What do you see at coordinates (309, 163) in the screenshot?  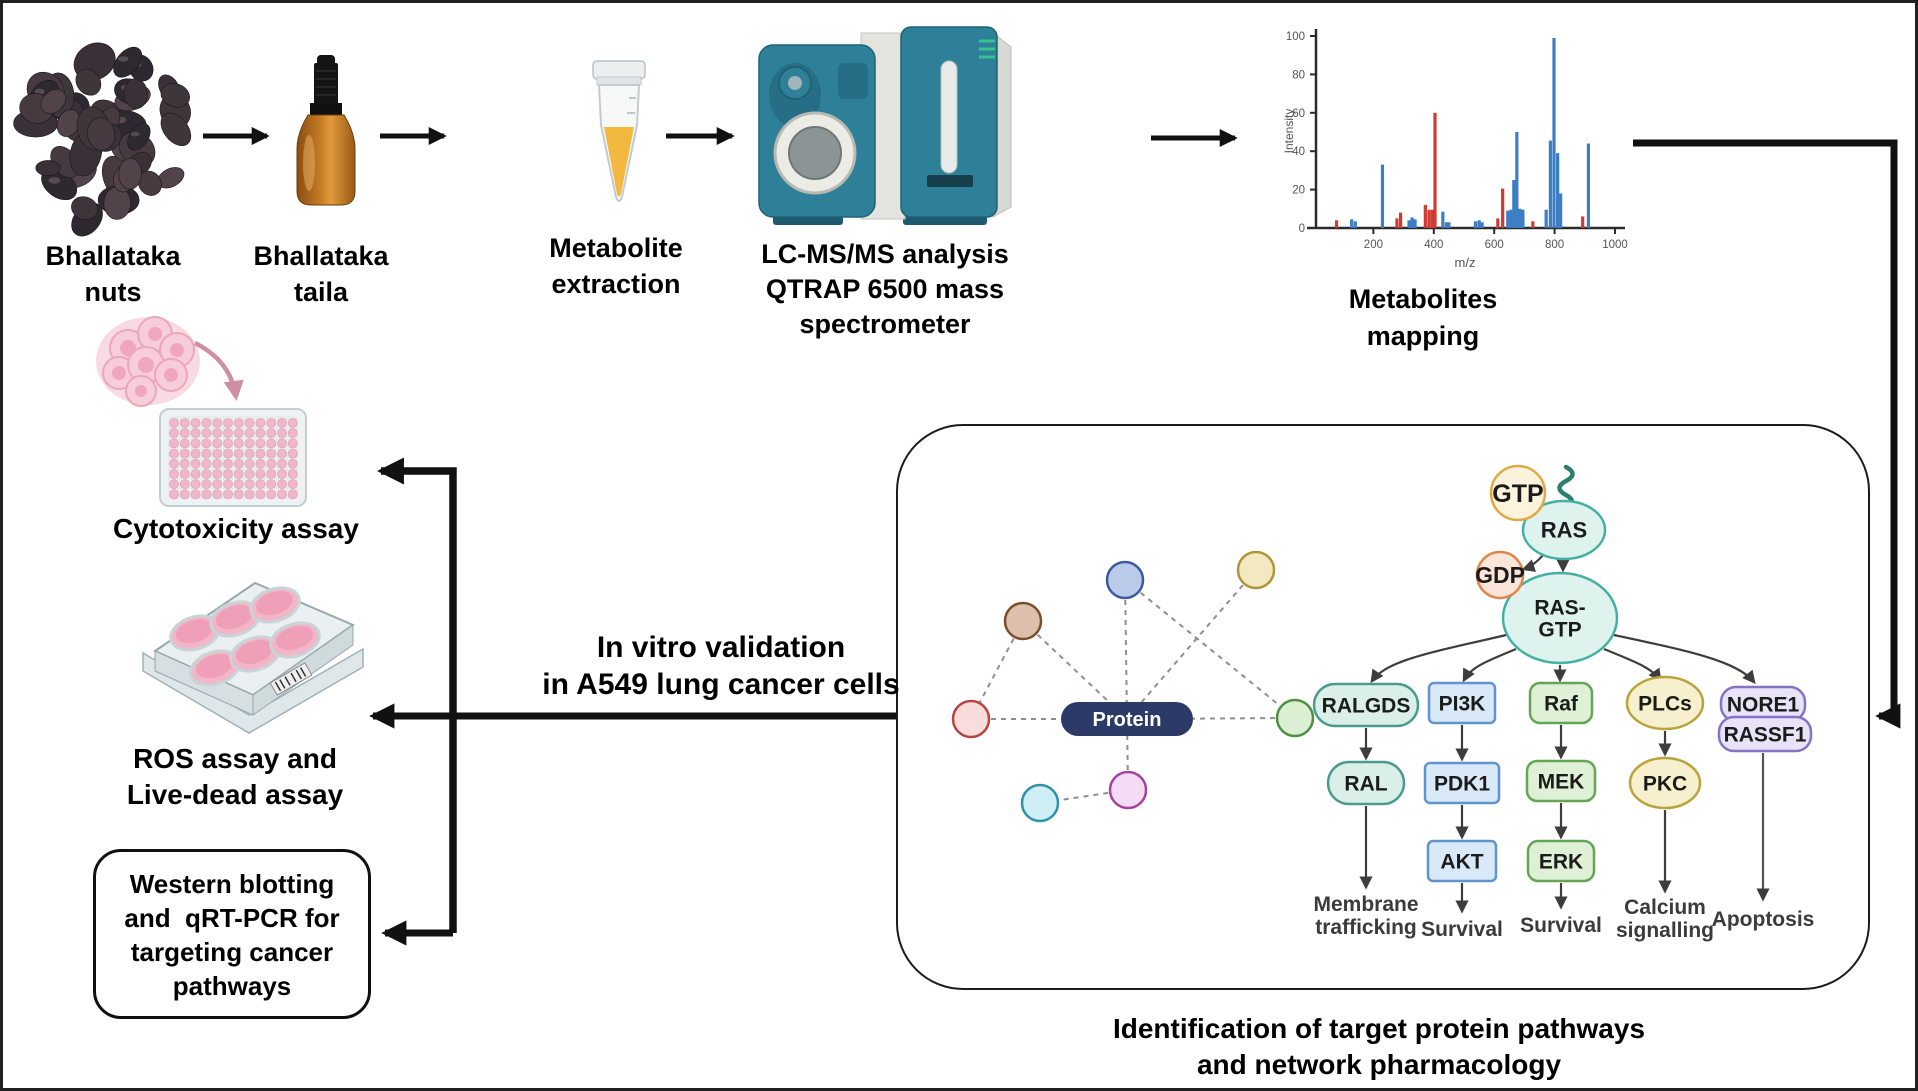 I see `bottle-highlight` at bounding box center [309, 163].